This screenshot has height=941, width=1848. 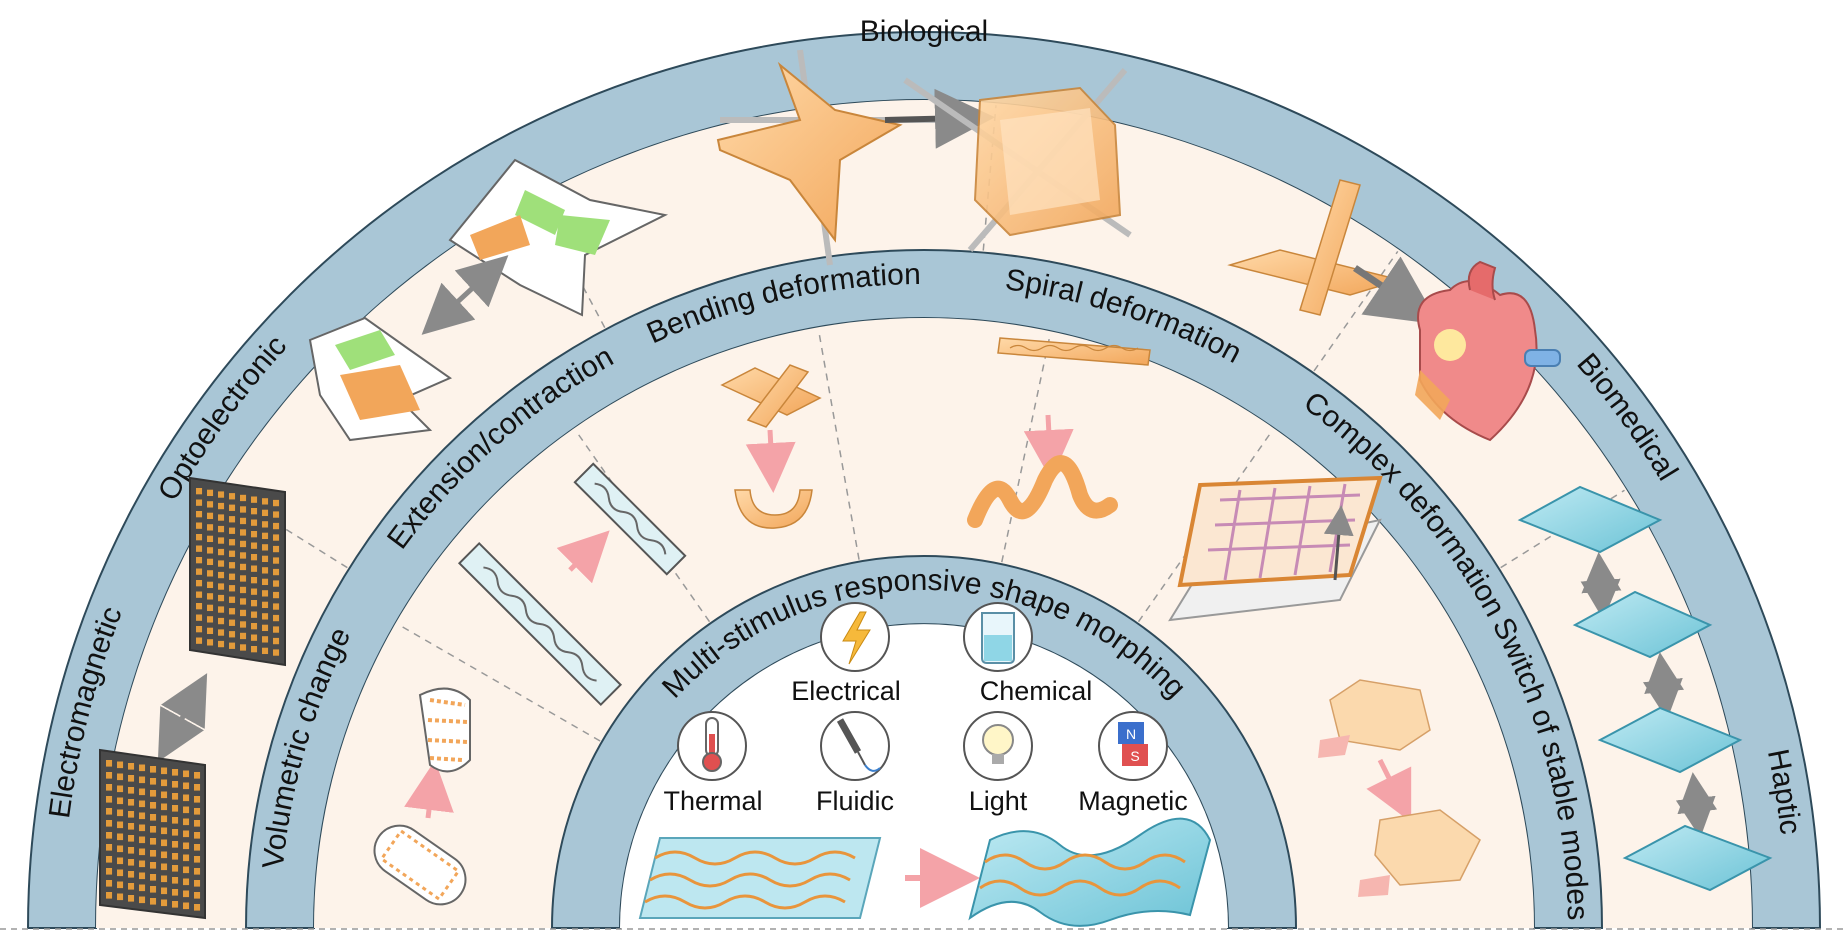 I want to click on extension-rod-long, so click(x=540, y=624).